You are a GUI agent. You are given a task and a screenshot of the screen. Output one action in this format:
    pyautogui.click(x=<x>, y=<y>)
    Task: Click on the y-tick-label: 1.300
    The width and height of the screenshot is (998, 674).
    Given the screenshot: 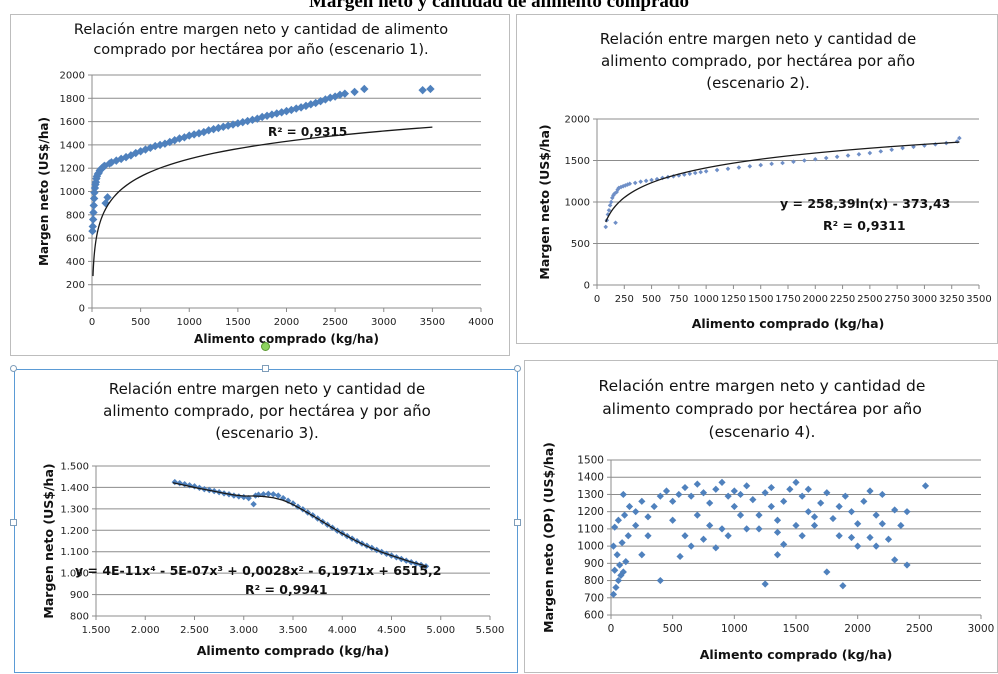 What is the action you would take?
    pyautogui.click(x=74, y=509)
    